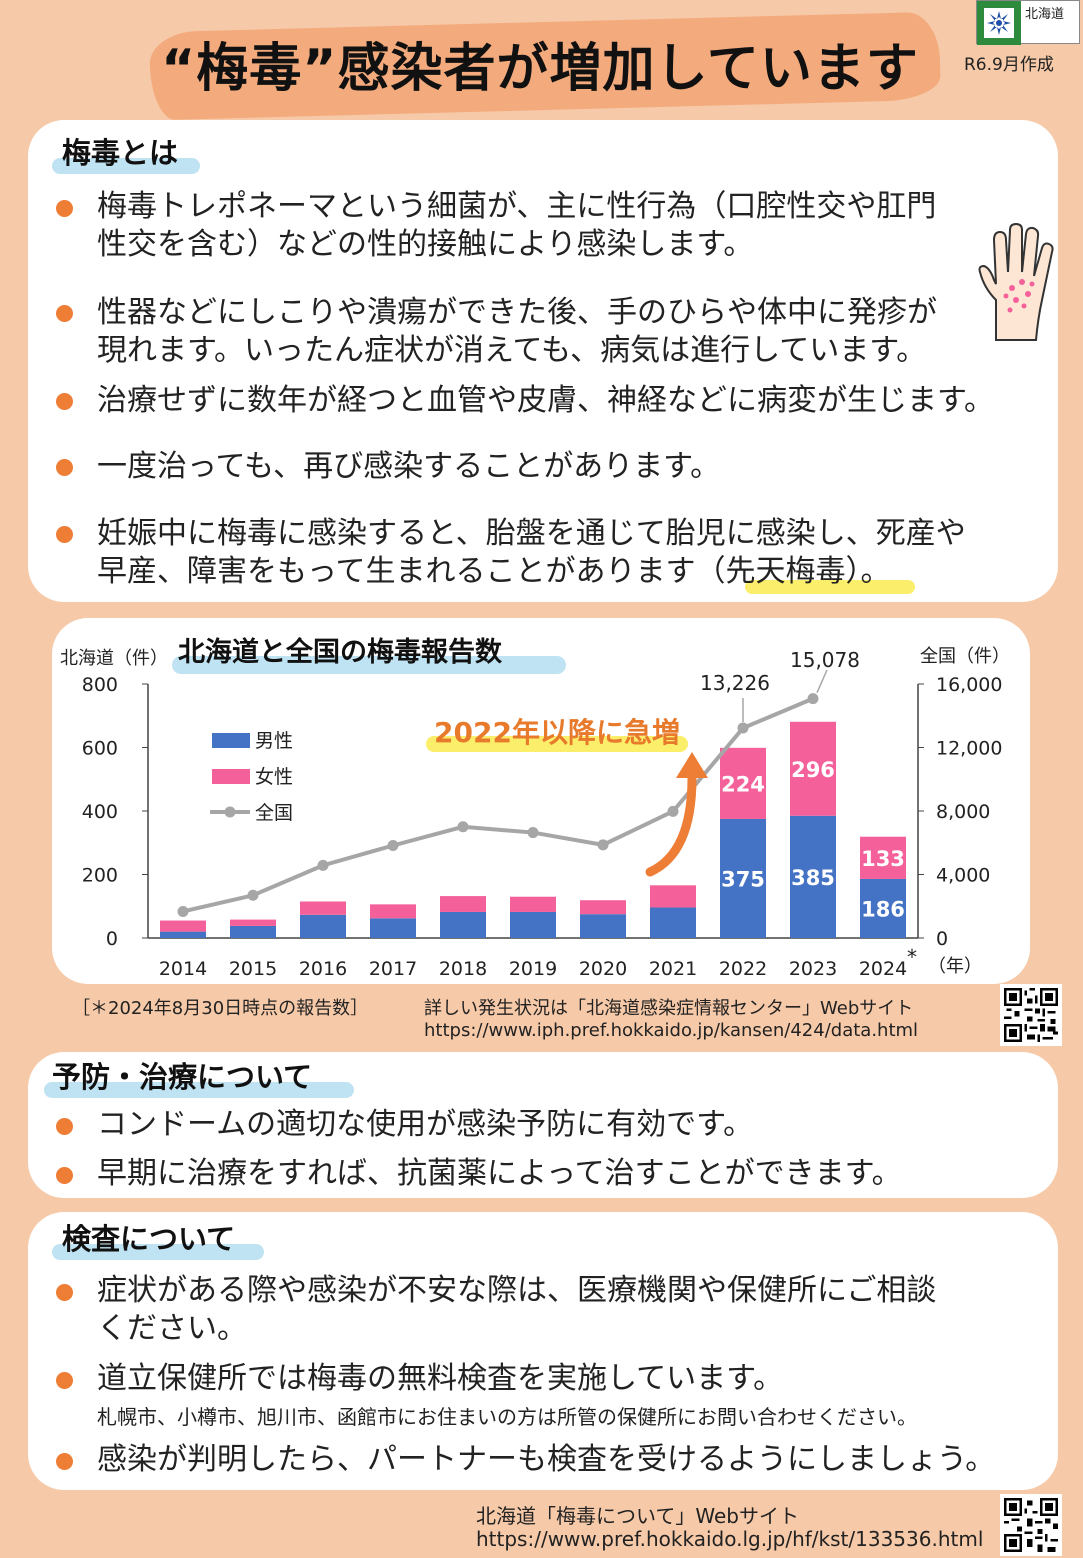 The width and height of the screenshot is (1083, 1558). What do you see at coordinates (274, 813) in the screenshot?
I see `legend-label-national: 全国` at bounding box center [274, 813].